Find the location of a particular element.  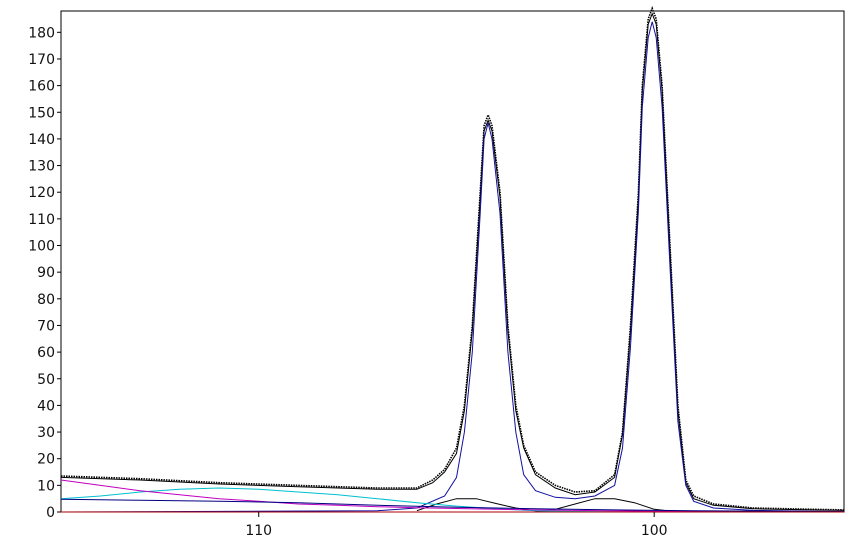

x-tick-label: 110 is located at coordinates (258, 531).